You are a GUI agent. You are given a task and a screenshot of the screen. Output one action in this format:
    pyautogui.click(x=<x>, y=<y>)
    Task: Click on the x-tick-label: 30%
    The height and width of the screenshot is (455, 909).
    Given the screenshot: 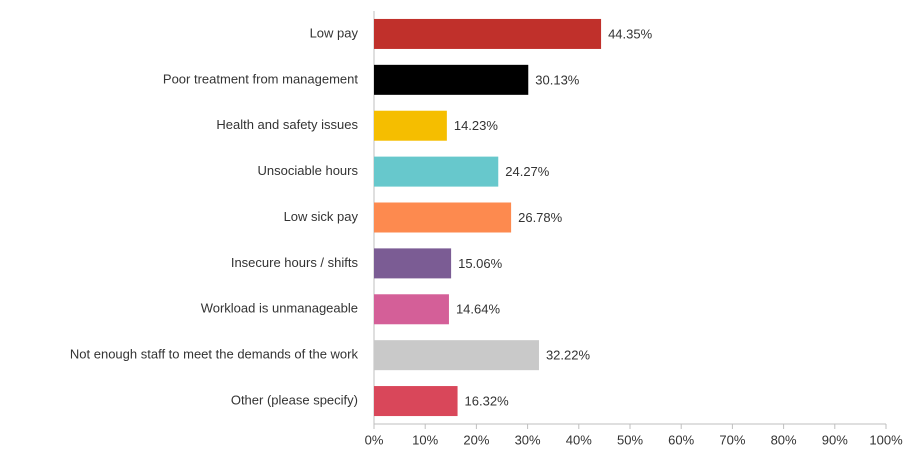 What is the action you would take?
    pyautogui.click(x=528, y=439)
    